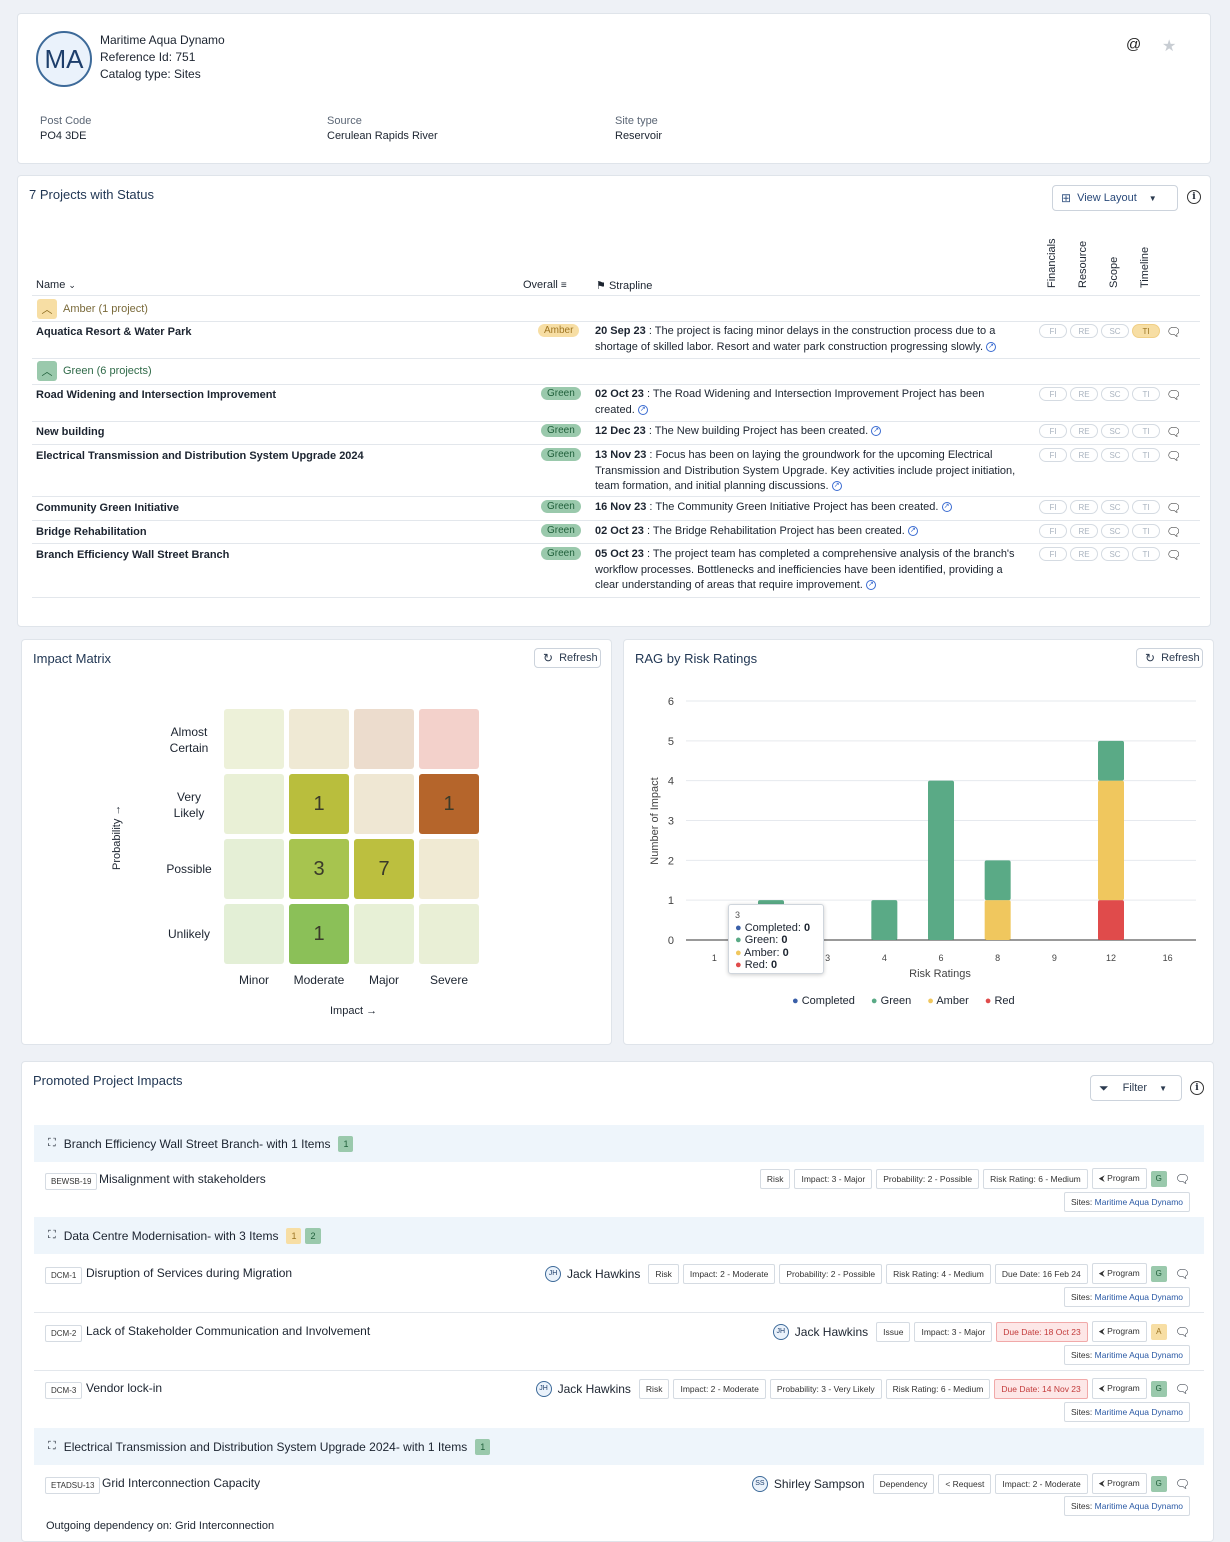 This screenshot has height=1542, width=1230. What do you see at coordinates (891, 1001) in the screenshot?
I see `legend-item-green: ● Green` at bounding box center [891, 1001].